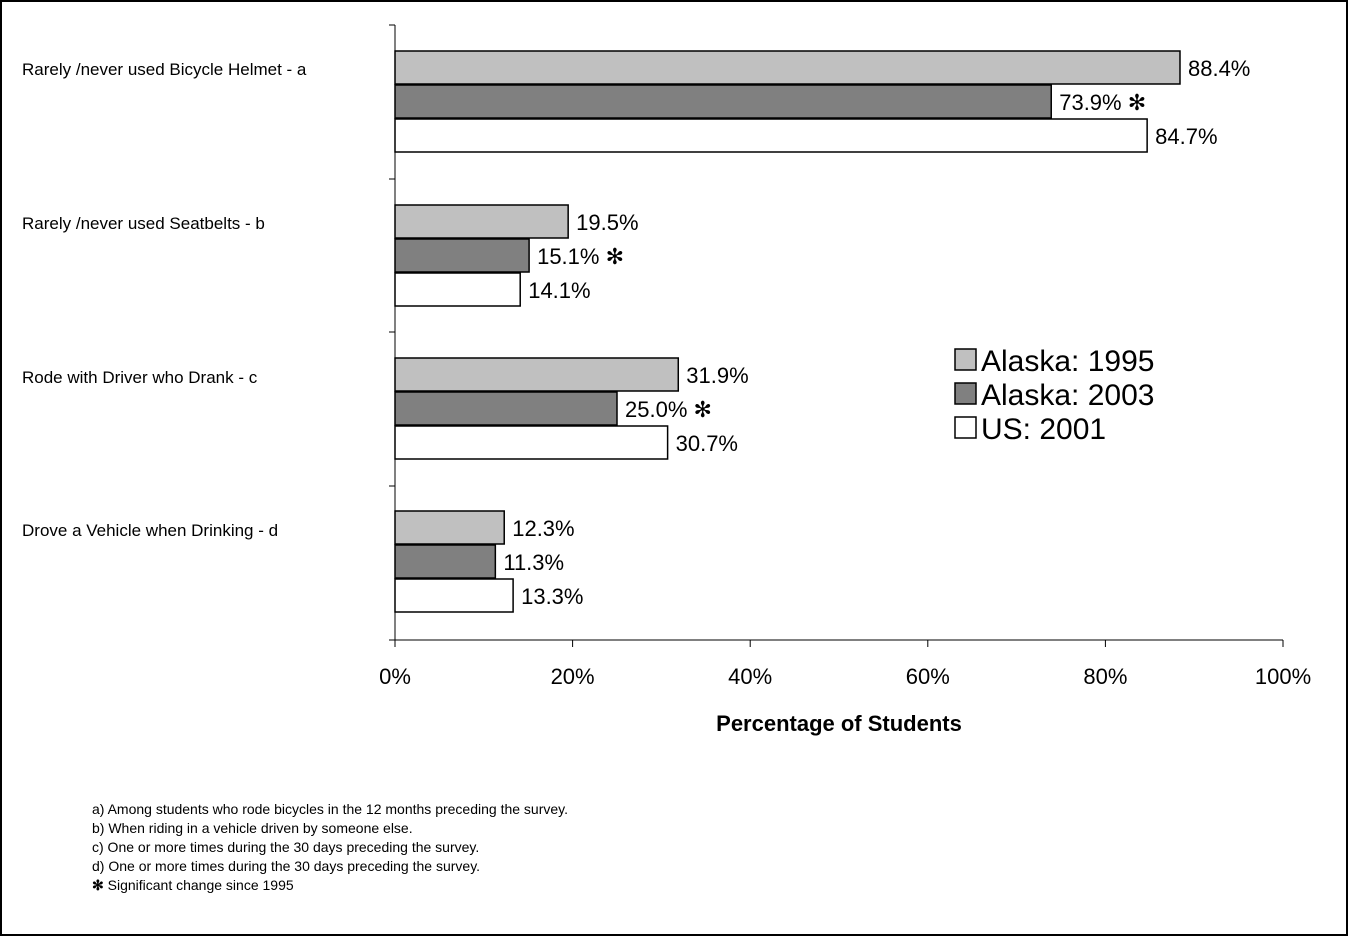 Image resolution: width=1348 pixels, height=936 pixels. Describe the element at coordinates (1186, 136) in the screenshot. I see `data-label: 84.7%` at that location.